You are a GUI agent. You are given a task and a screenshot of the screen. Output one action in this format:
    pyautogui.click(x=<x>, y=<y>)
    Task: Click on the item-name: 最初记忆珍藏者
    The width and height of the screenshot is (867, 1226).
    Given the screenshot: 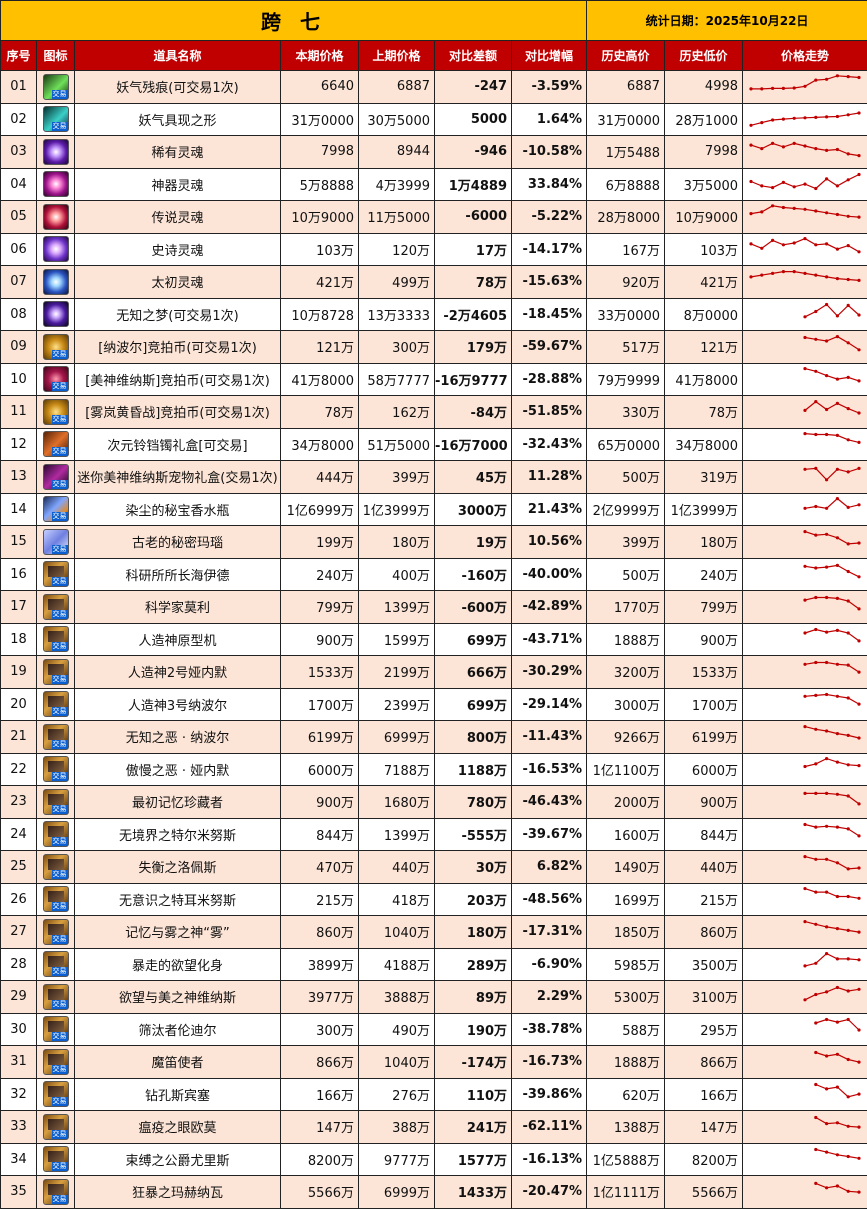 What is the action you would take?
    pyautogui.click(x=177, y=802)
    